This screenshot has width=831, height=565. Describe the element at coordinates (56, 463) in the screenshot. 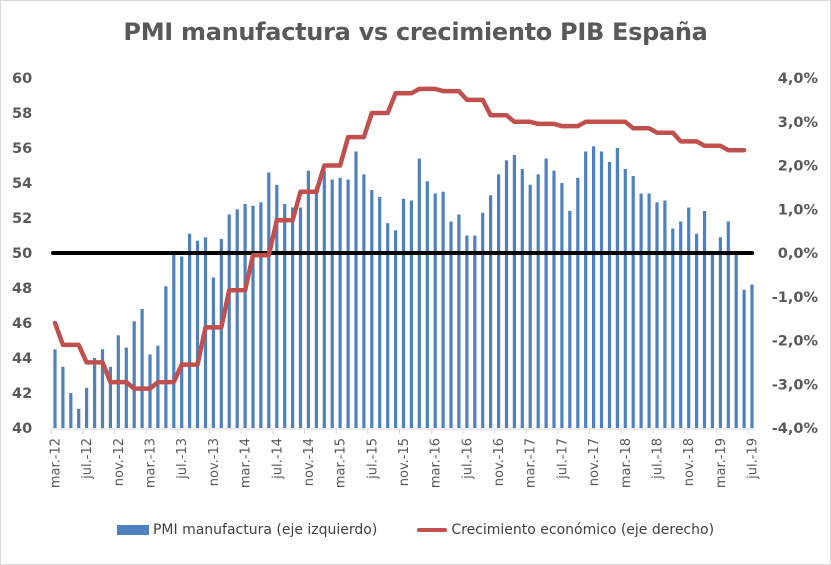

I see `x-tick-label: mar.-12` at that location.